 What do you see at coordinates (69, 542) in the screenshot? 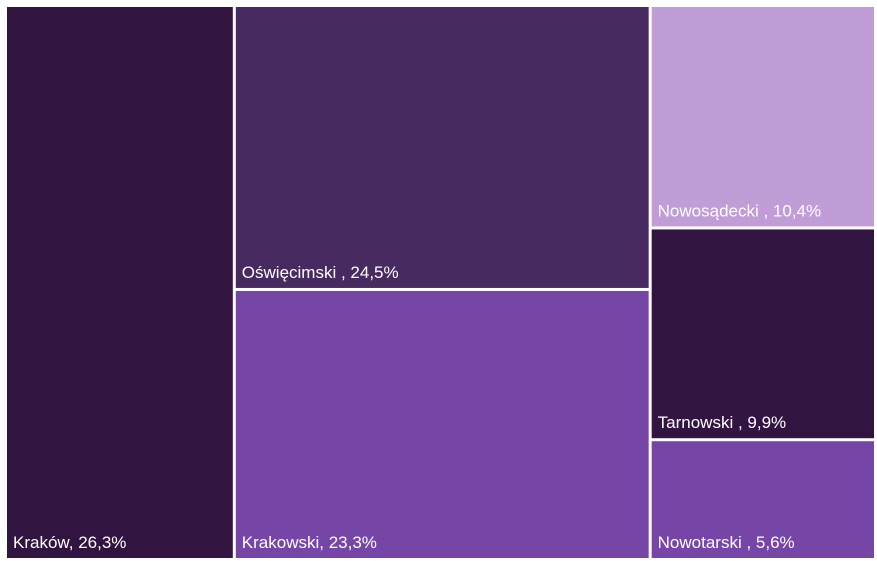
I see `tile-label: Kraków, 26,3%` at bounding box center [69, 542].